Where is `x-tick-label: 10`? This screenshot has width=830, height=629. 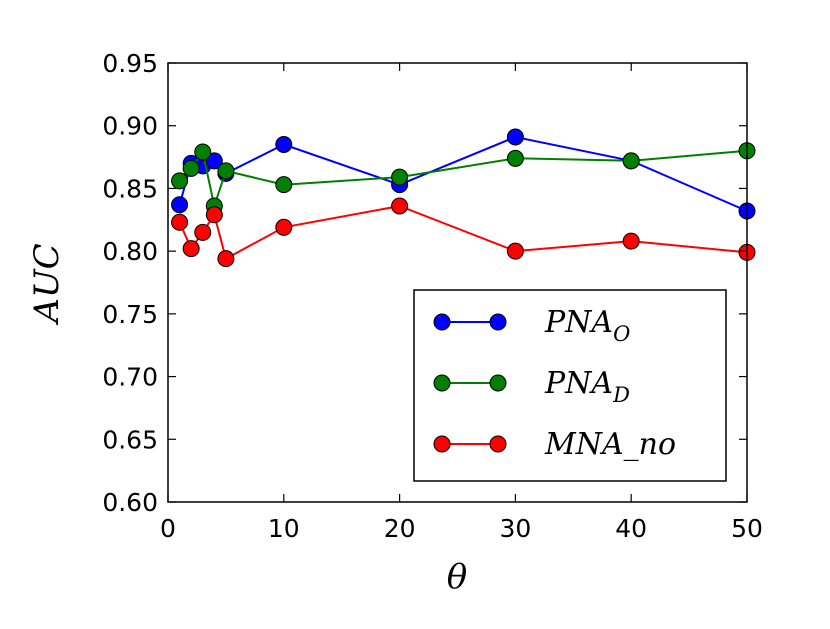 x-tick-label: 10 is located at coordinates (284, 528).